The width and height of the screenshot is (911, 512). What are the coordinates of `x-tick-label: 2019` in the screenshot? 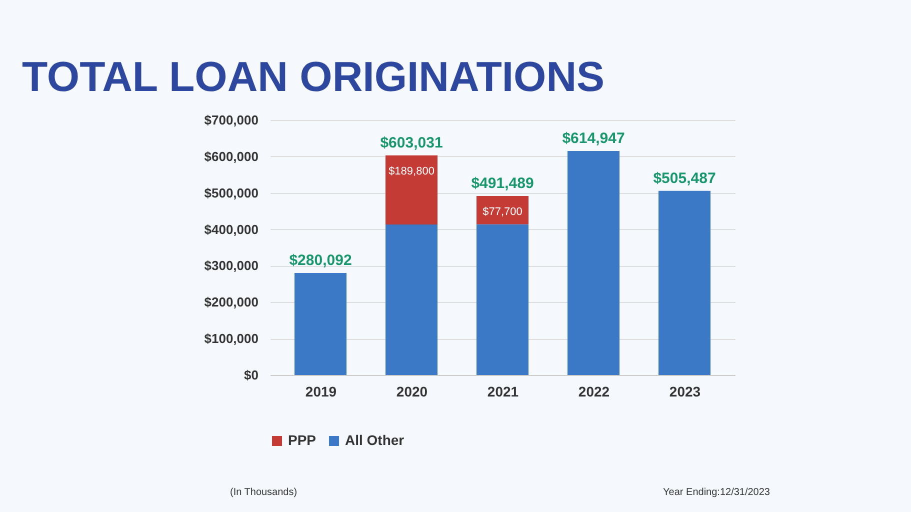 It's located at (321, 392).